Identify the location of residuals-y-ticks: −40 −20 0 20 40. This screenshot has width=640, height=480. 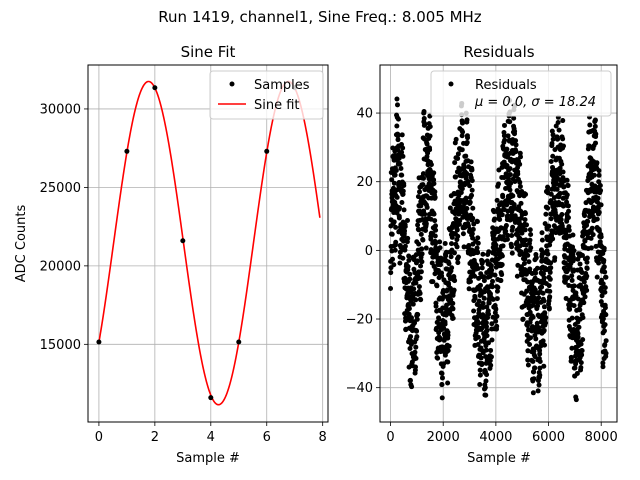
(363, 251).